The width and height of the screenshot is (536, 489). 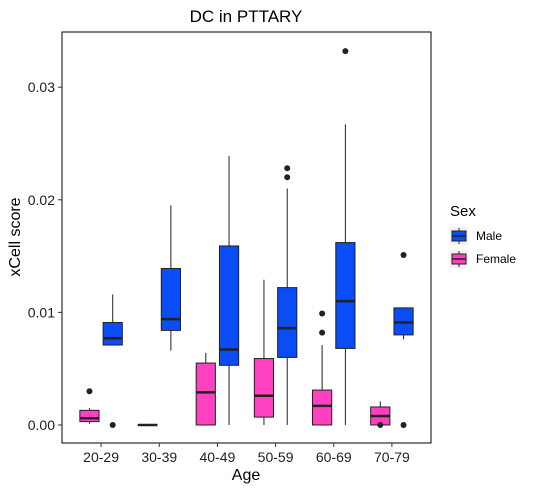 I want to click on x-tick-label: 60-69, so click(x=334, y=457).